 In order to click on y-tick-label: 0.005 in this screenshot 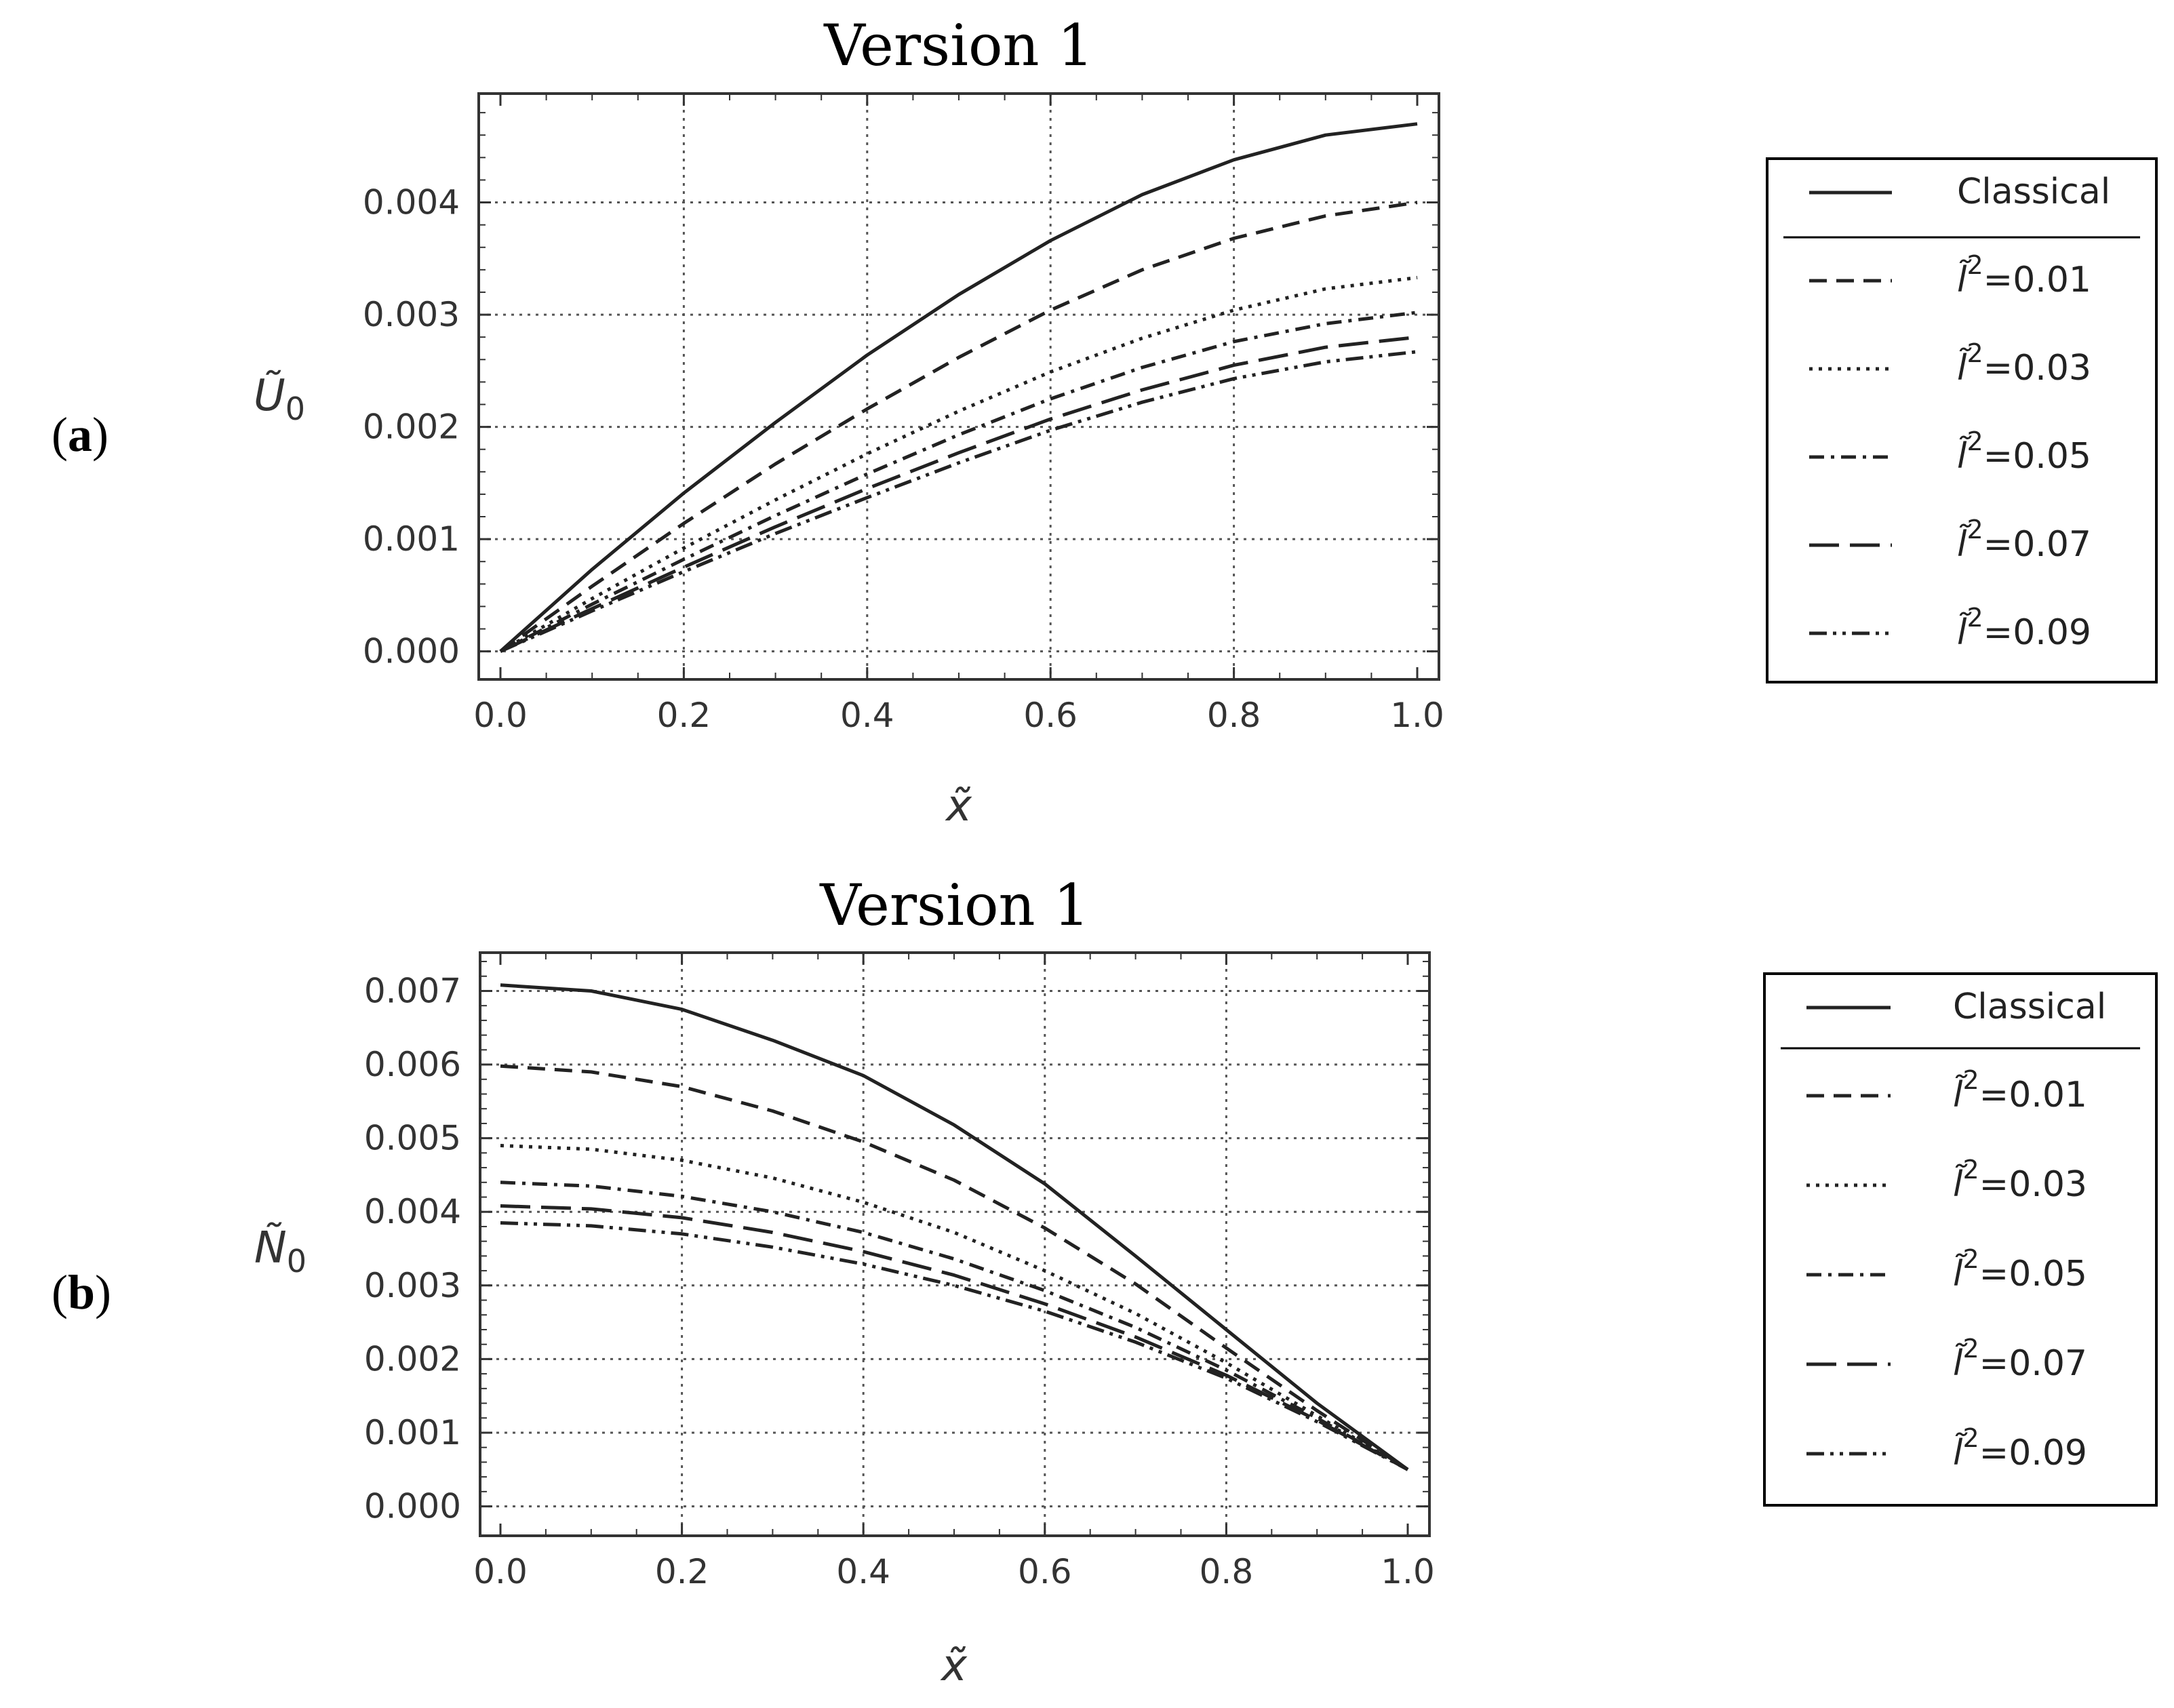, I will do `click(412, 1138)`.